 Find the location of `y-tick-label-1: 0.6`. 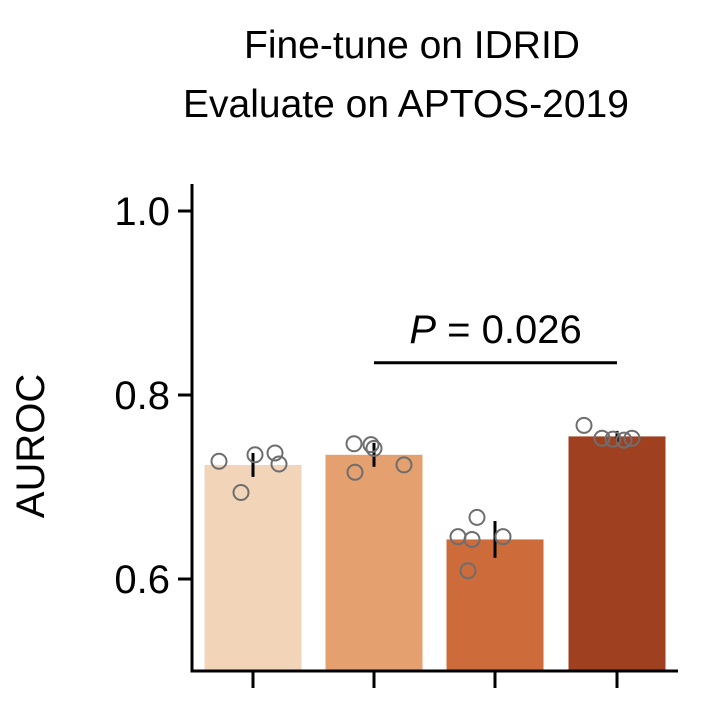

y-tick-label-1: 0.6 is located at coordinates (142, 580).